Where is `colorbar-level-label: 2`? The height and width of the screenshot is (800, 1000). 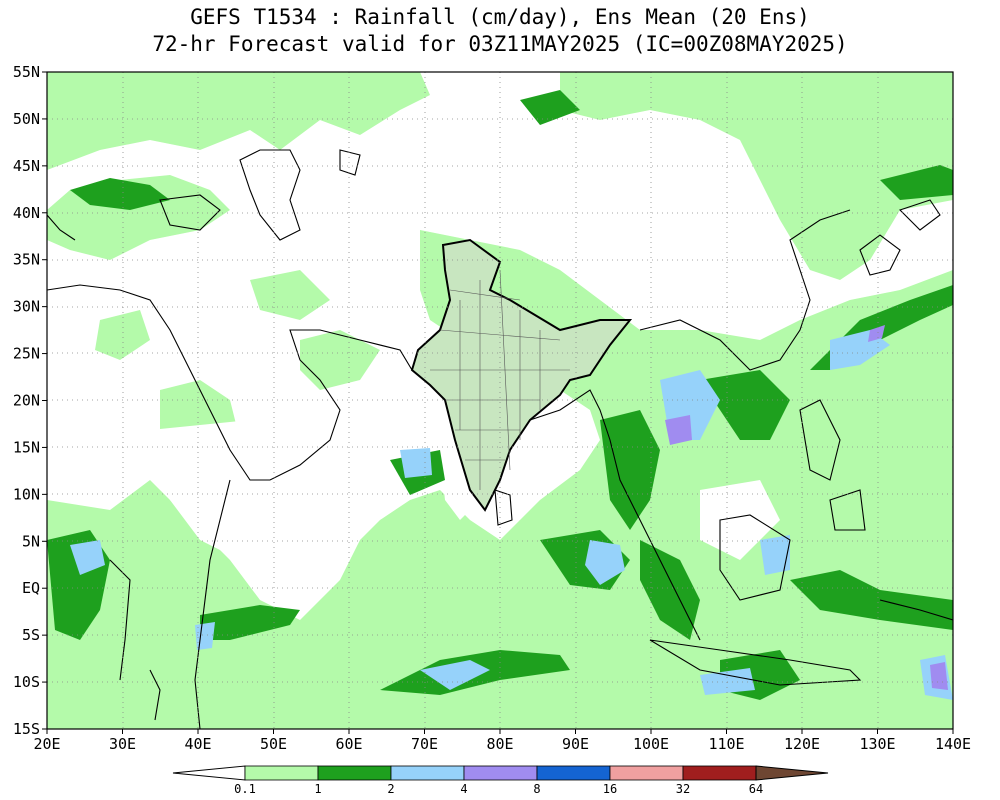 colorbar-level-label: 2 is located at coordinates (390, 789).